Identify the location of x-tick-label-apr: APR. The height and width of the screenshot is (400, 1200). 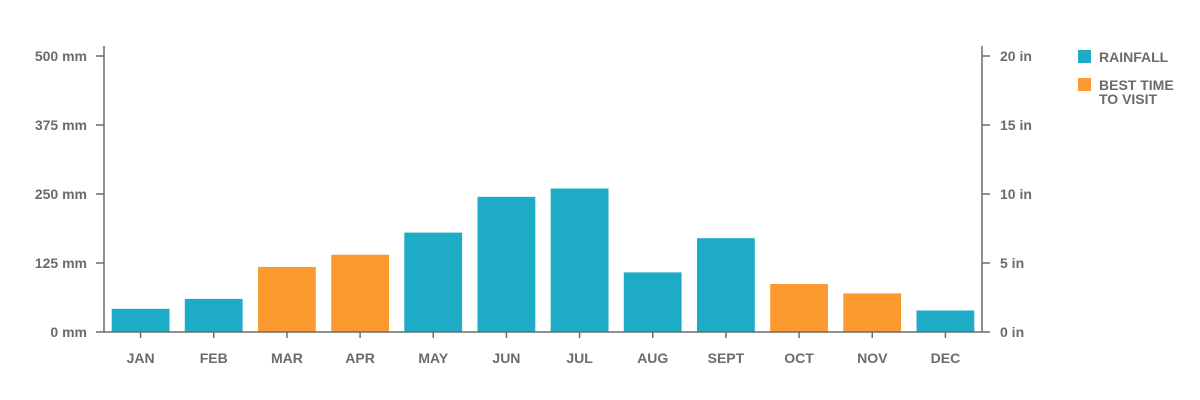
(360, 358).